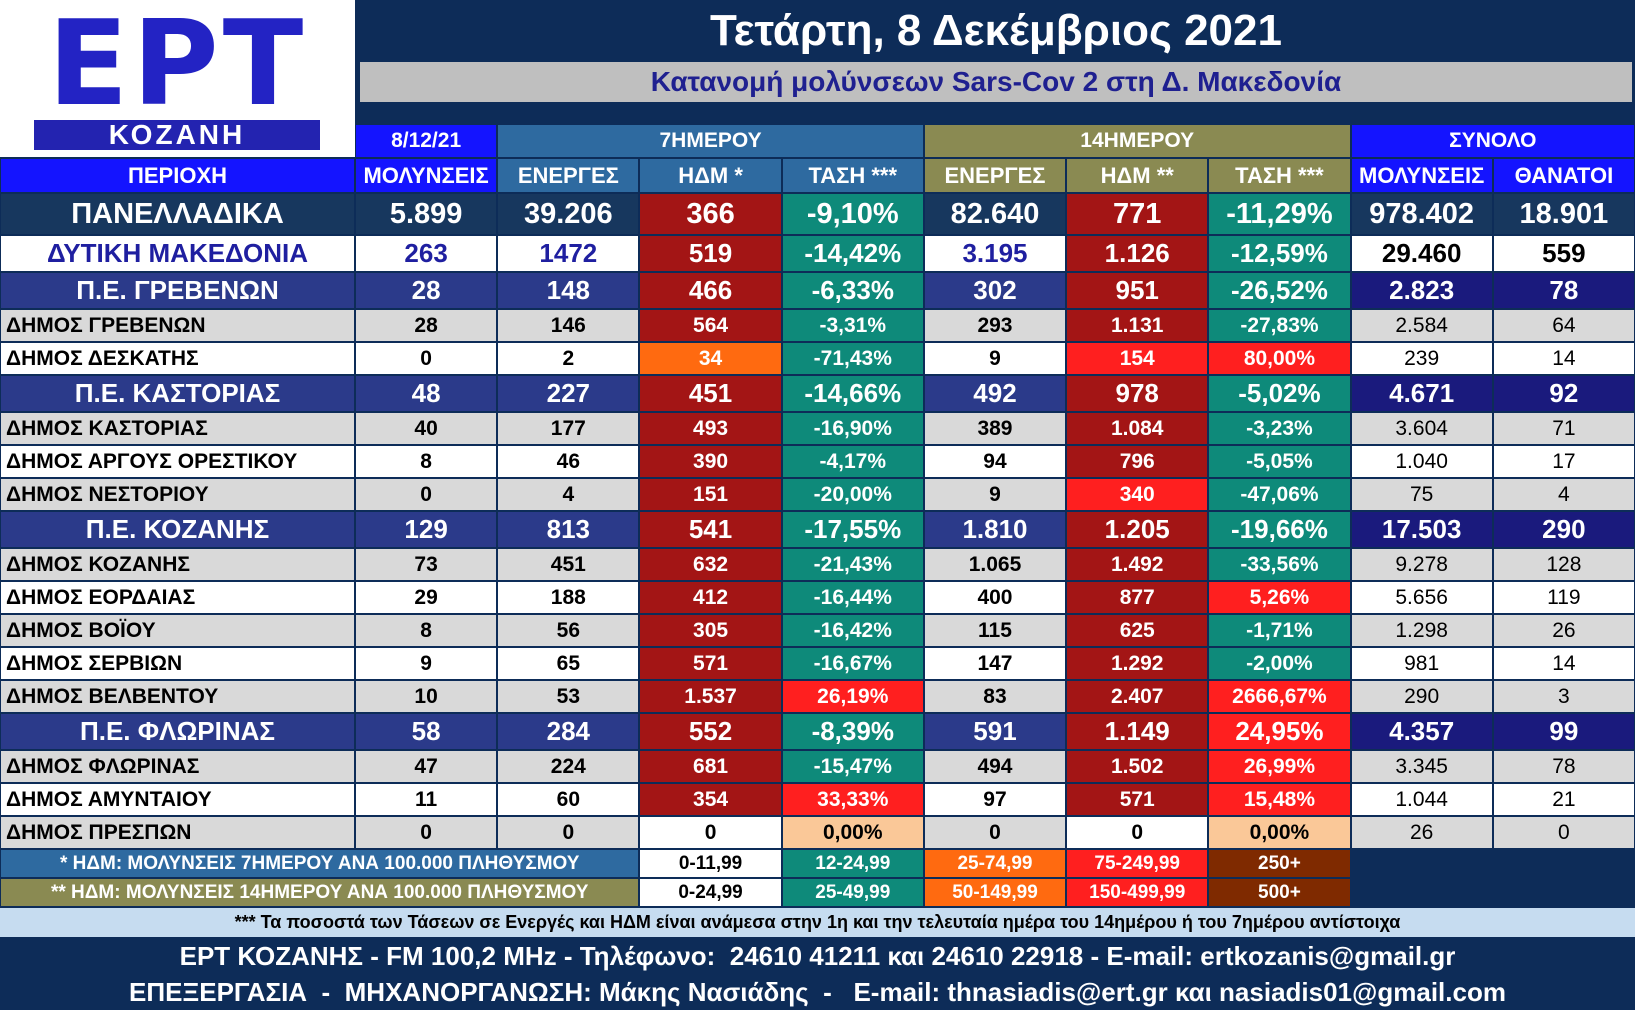  Describe the element at coordinates (426, 393) in the screenshot. I see `table-cell: 48` at that location.